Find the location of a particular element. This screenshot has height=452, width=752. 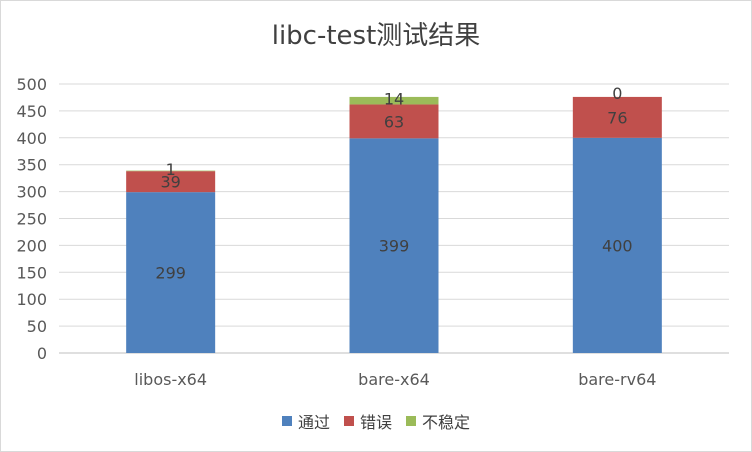

data-label-bare-x64-通过: 399 is located at coordinates (394, 246).